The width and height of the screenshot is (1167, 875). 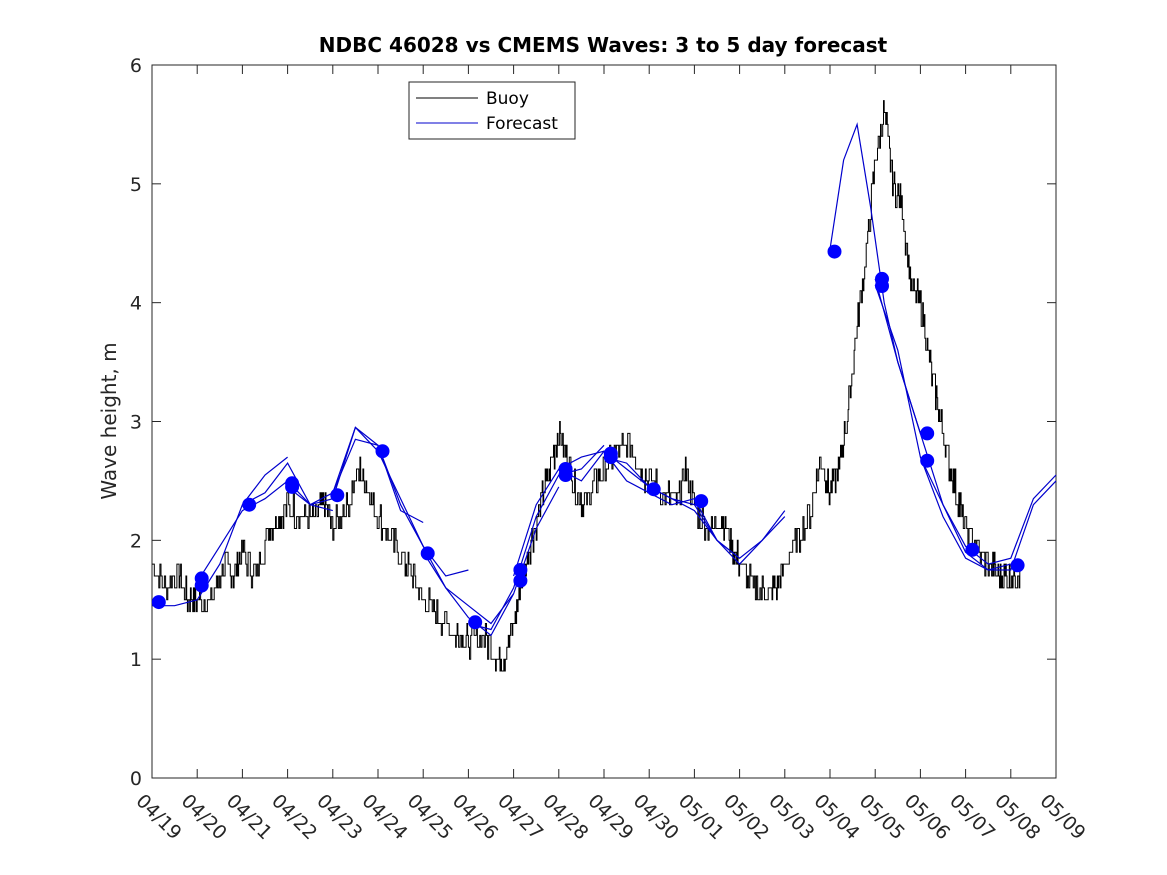 What do you see at coordinates (136, 541) in the screenshot?
I see `y-tick-label: 2` at bounding box center [136, 541].